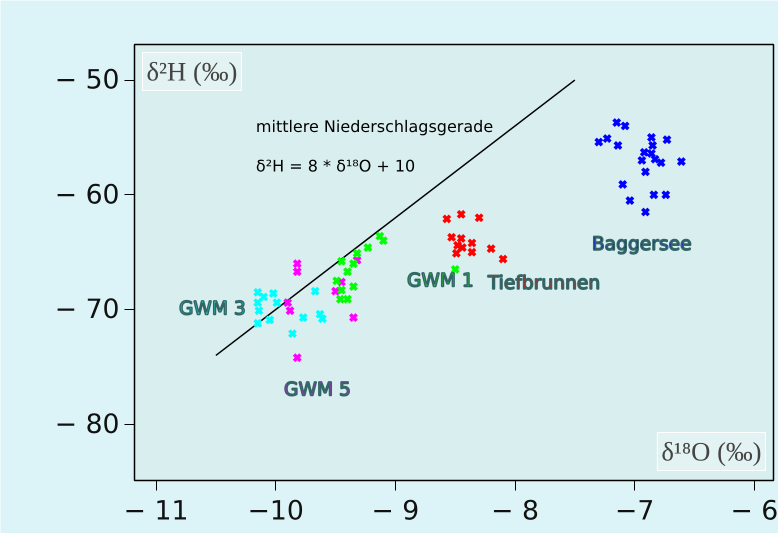 The image size is (778, 533). Describe the element at coordinates (336, 166) in the screenshot. I see `annotation: δ²H = 8 * δ¹⁸O + 10` at that location.